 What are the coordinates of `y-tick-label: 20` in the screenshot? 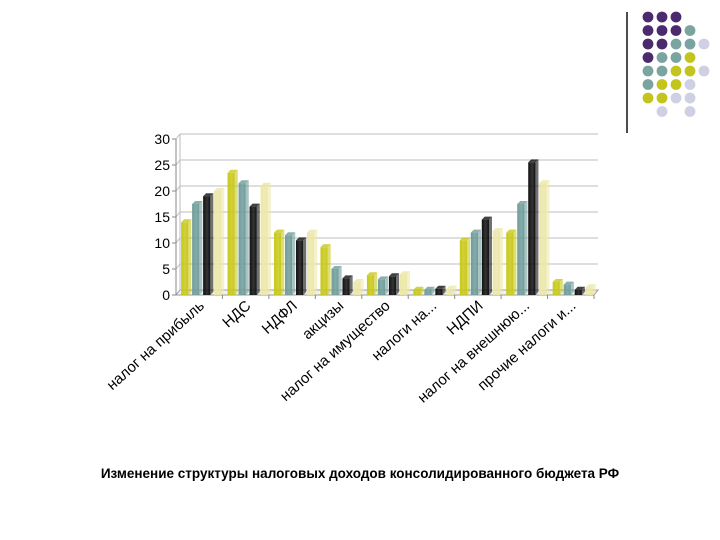 It's located at (162, 191).